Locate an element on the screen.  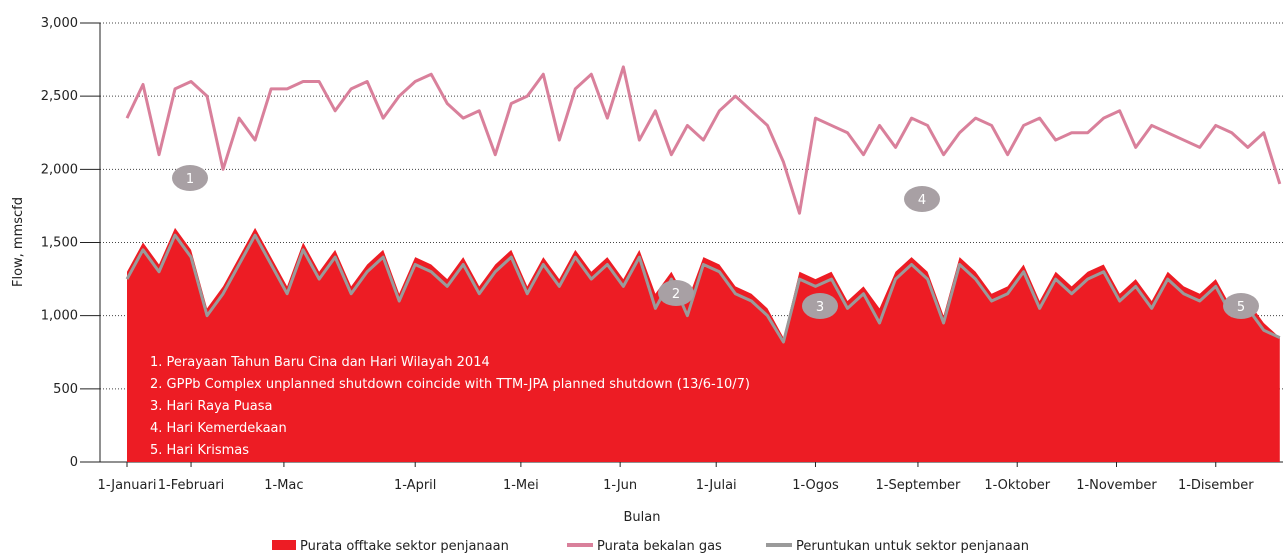
annotation-label: 3 is located at coordinates (820, 307).